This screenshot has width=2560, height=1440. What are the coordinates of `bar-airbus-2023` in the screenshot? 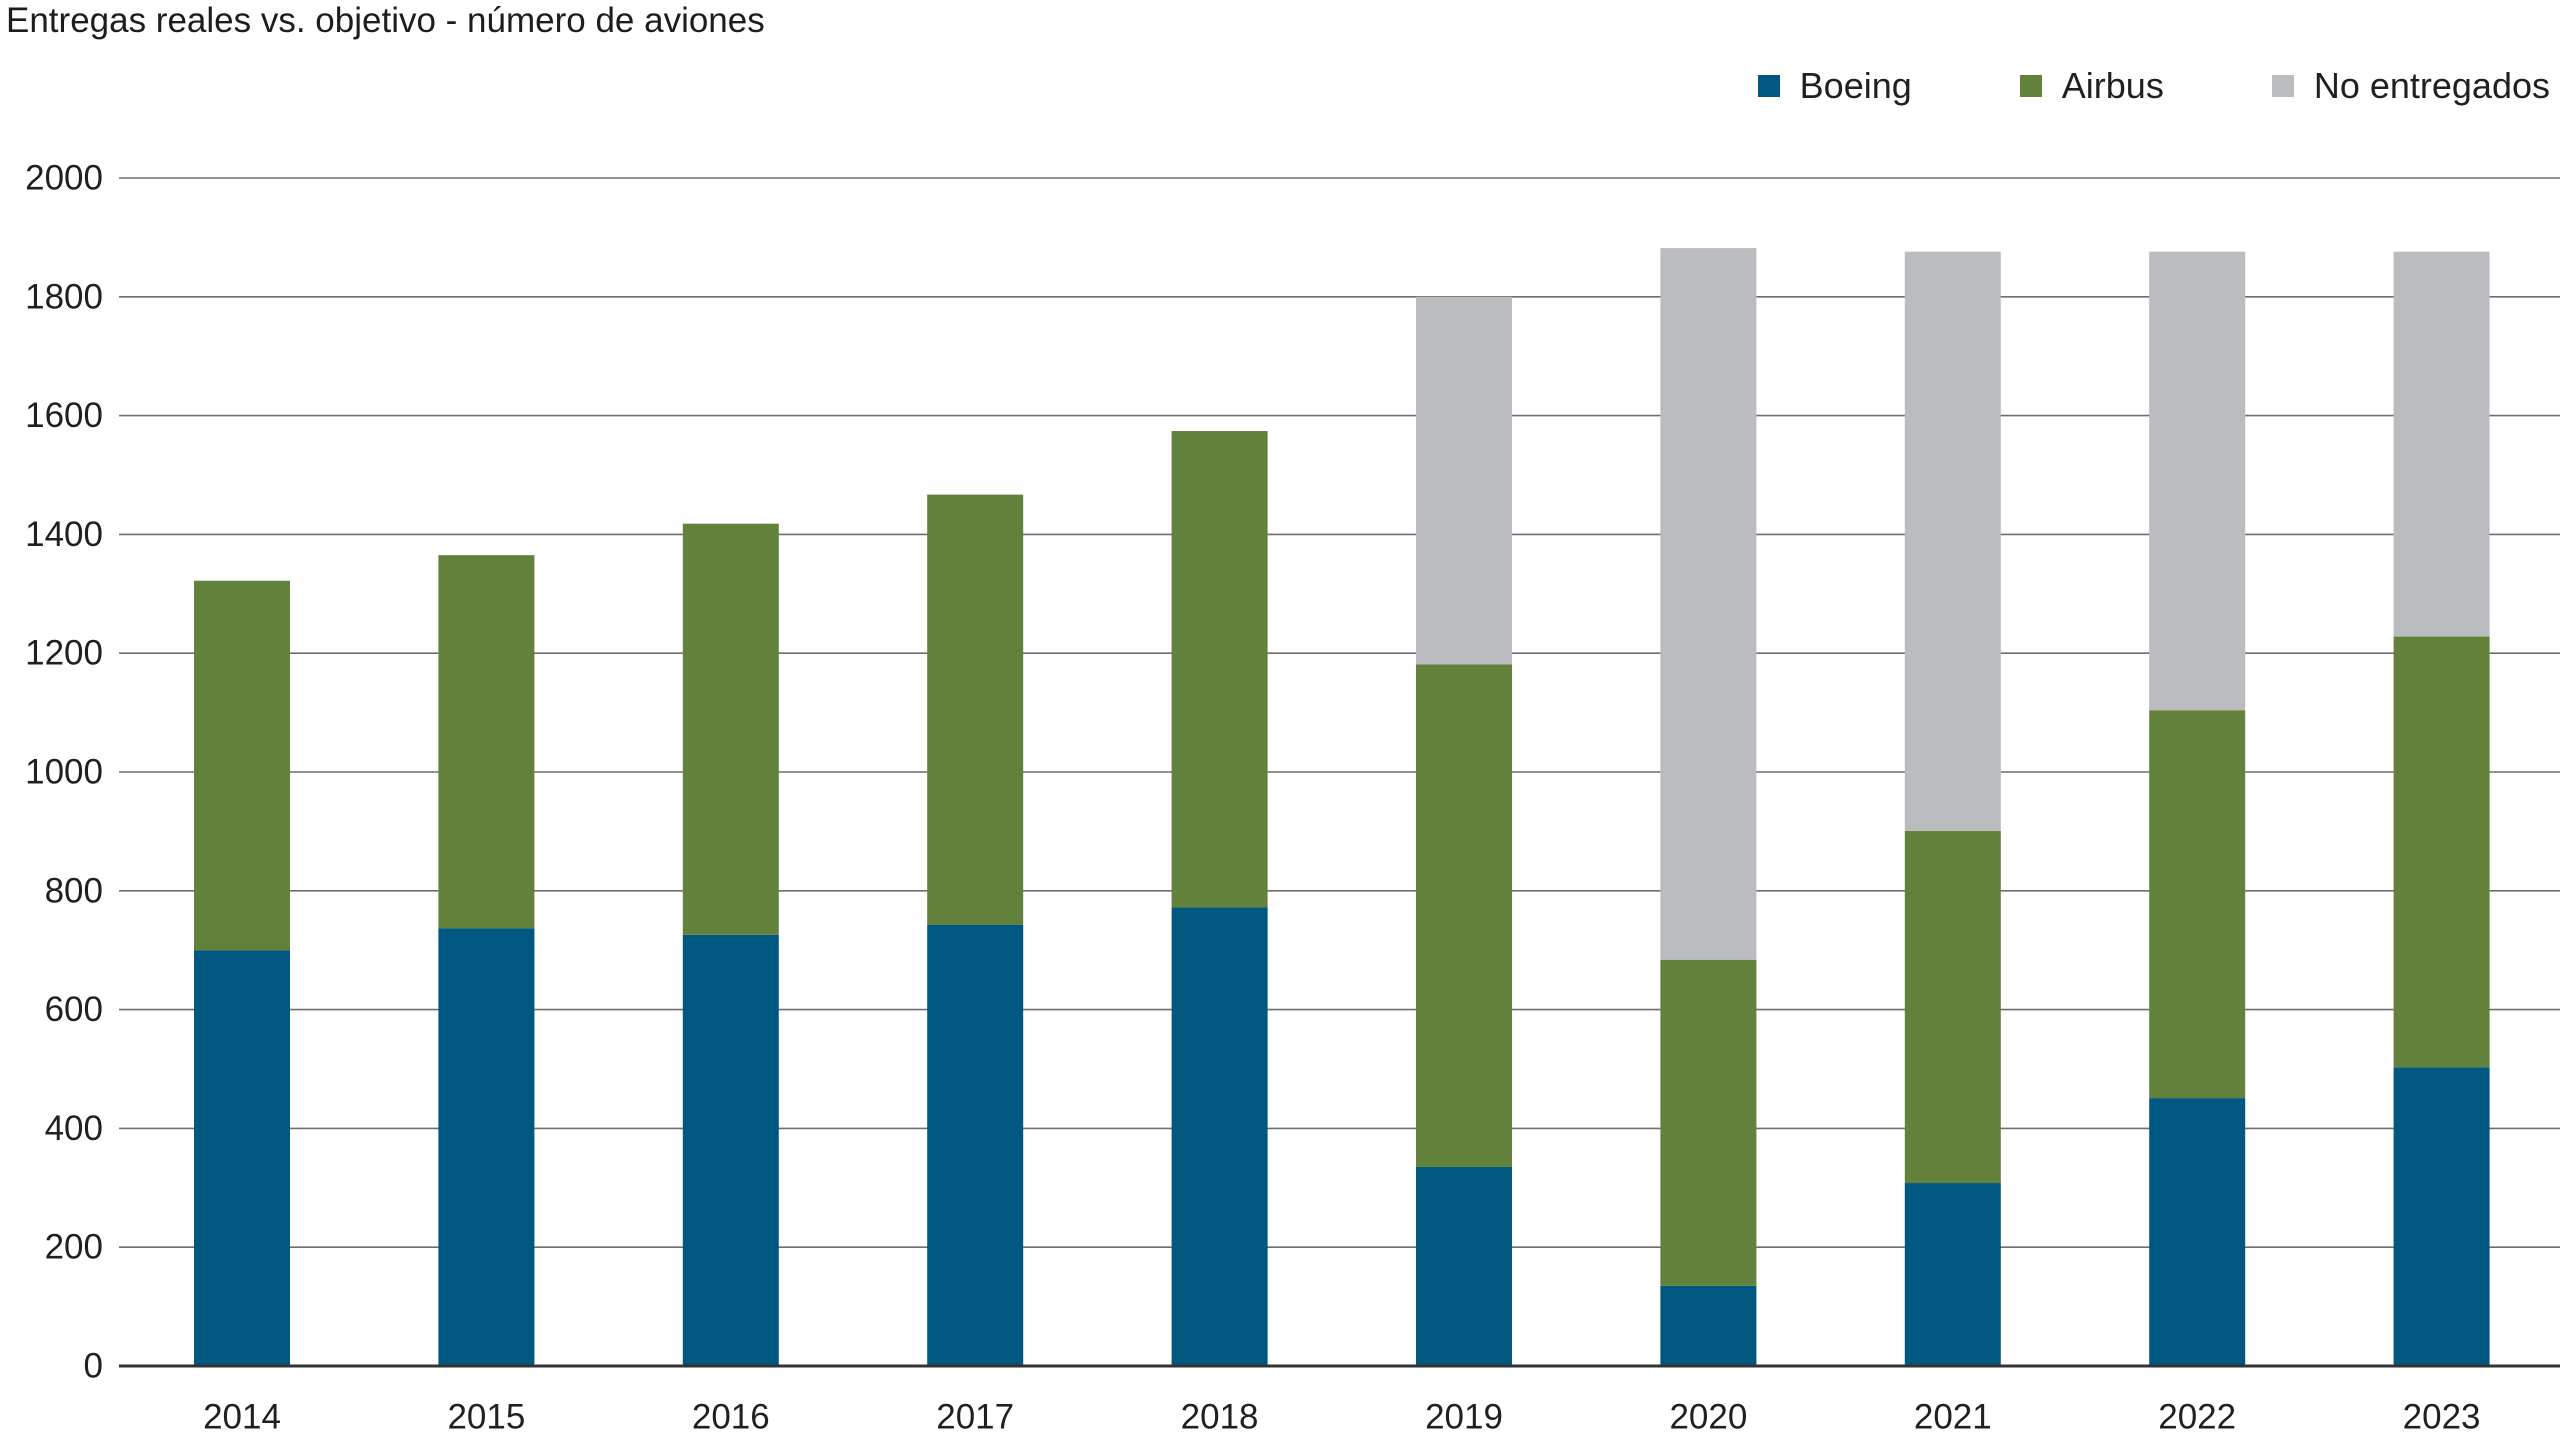 It's located at (2441, 852).